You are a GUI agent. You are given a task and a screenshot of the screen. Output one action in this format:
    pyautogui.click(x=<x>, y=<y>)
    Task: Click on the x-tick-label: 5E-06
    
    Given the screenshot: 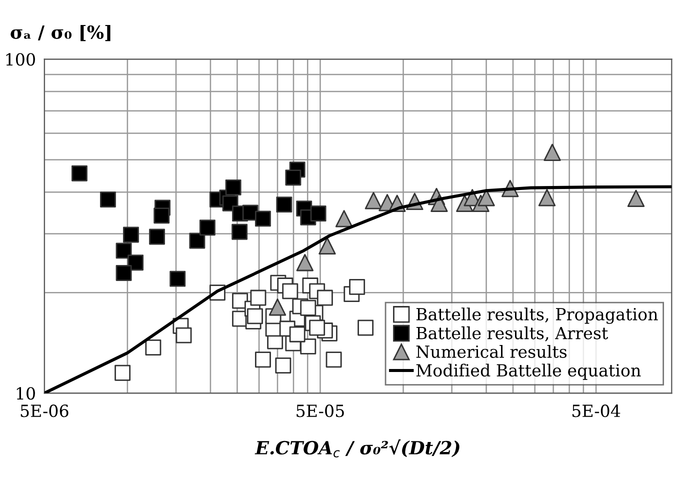 What is the action you would take?
    pyautogui.click(x=44, y=411)
    